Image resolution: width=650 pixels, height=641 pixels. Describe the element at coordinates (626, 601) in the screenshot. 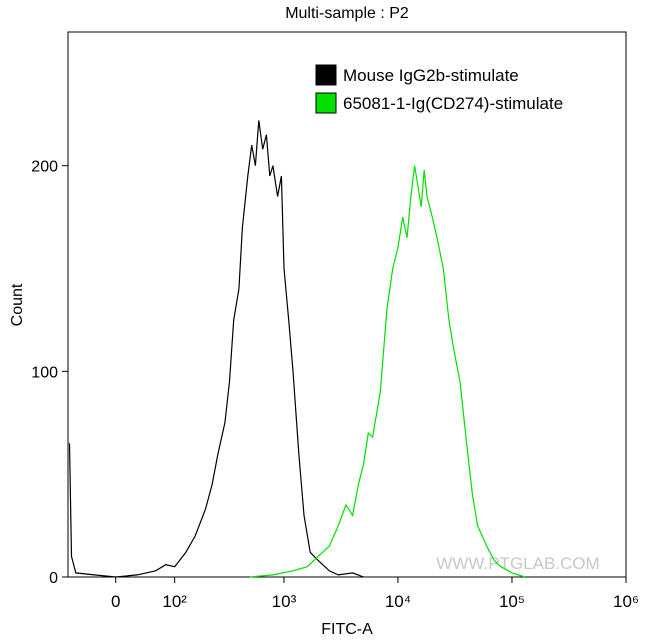

I see `x-tick-label: 10⁶` at that location.